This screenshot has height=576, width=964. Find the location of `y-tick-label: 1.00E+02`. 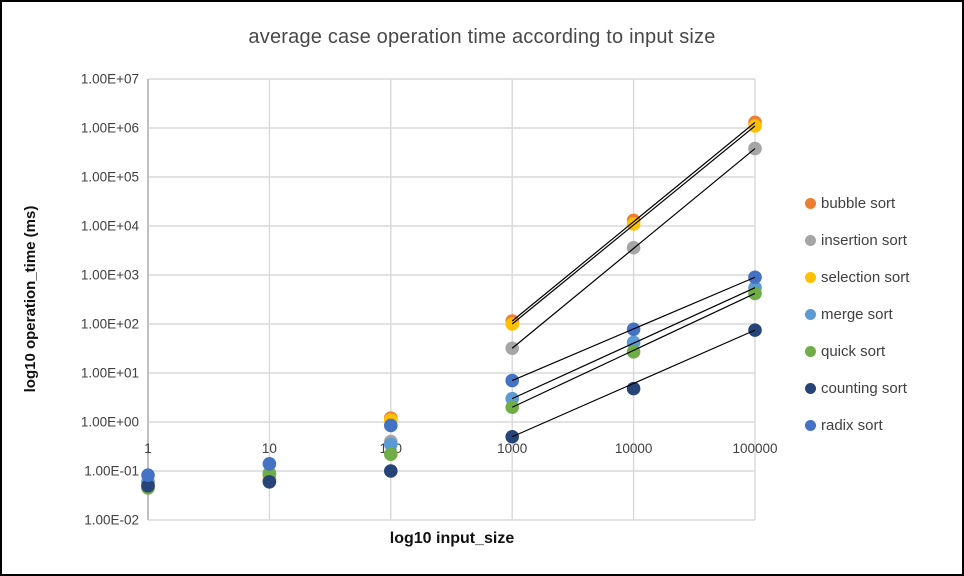

y-tick-label: 1.00E+02 is located at coordinates (110, 324).